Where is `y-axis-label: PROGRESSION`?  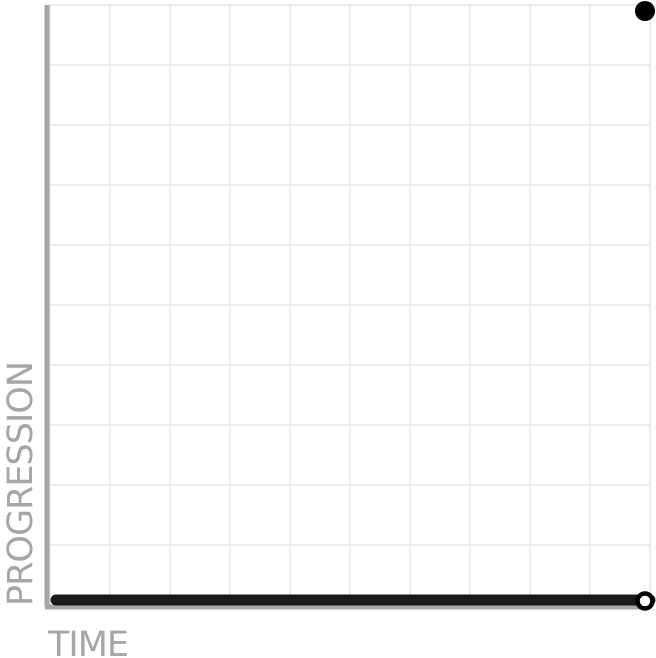 y-axis-label: PROGRESSION is located at coordinates (21, 484).